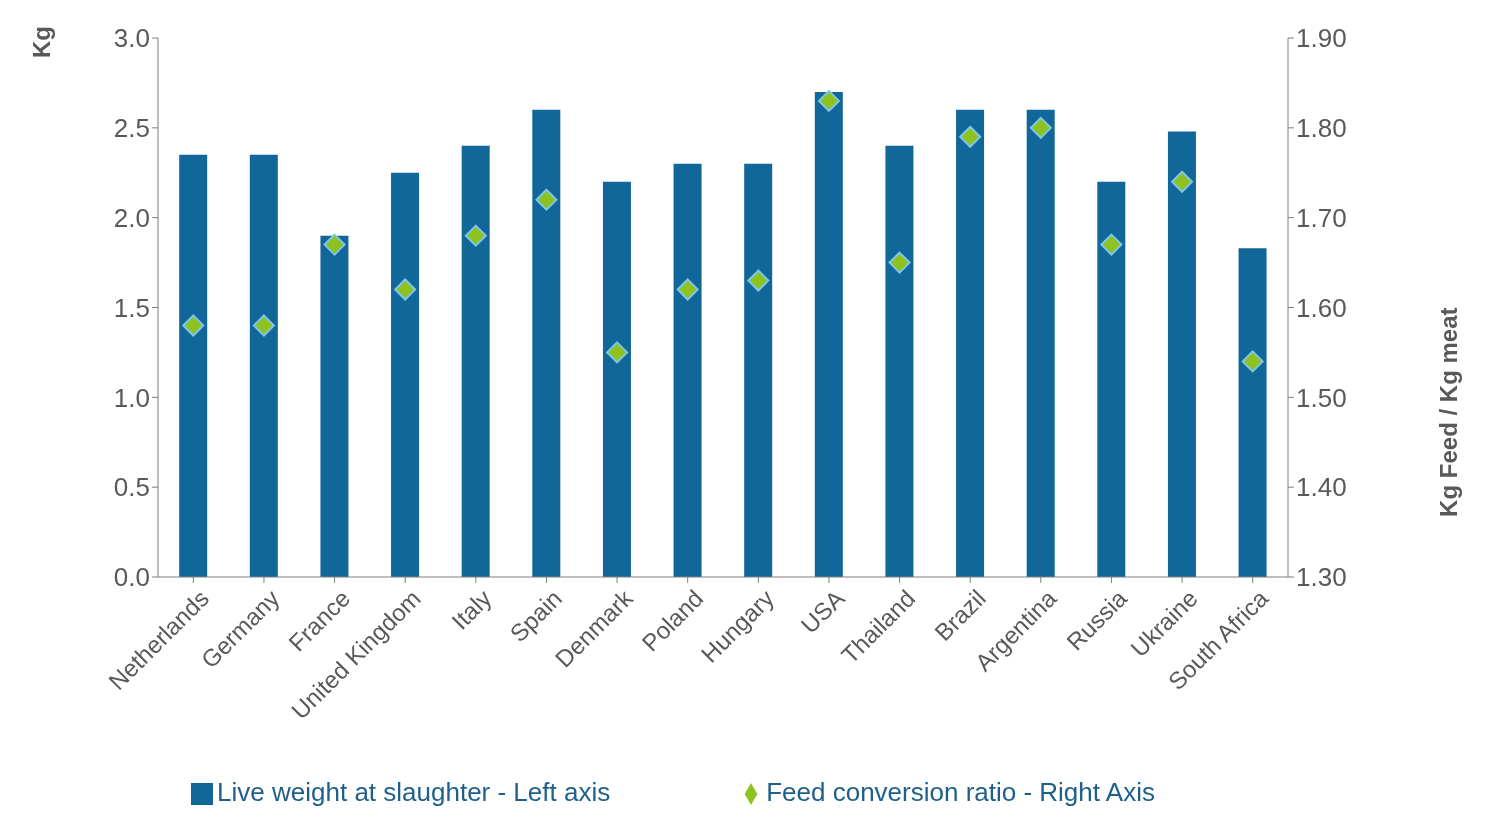  What do you see at coordinates (960, 792) in the screenshot?
I see `legend-label: Feed conversion ratio - Right Axis` at bounding box center [960, 792].